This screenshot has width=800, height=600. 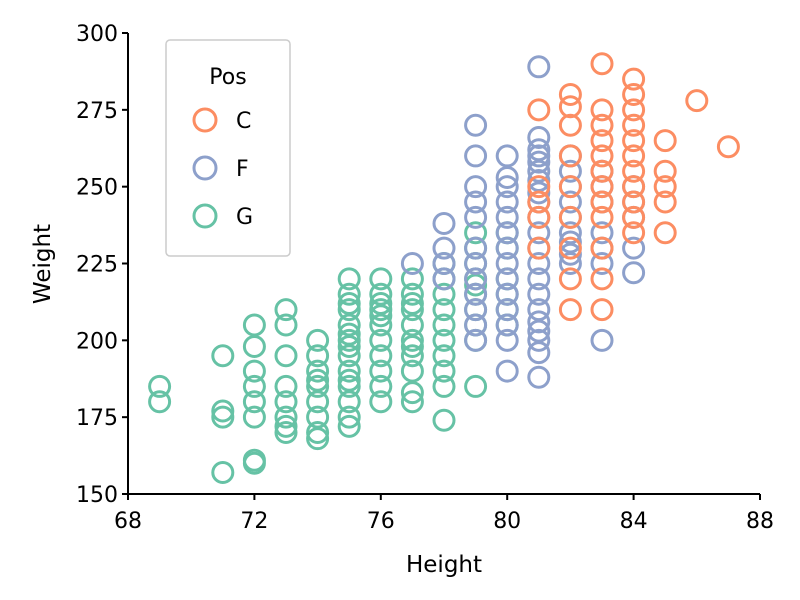 What do you see at coordinates (97, 111) in the screenshot?
I see `y-tick-label: 275` at bounding box center [97, 111].